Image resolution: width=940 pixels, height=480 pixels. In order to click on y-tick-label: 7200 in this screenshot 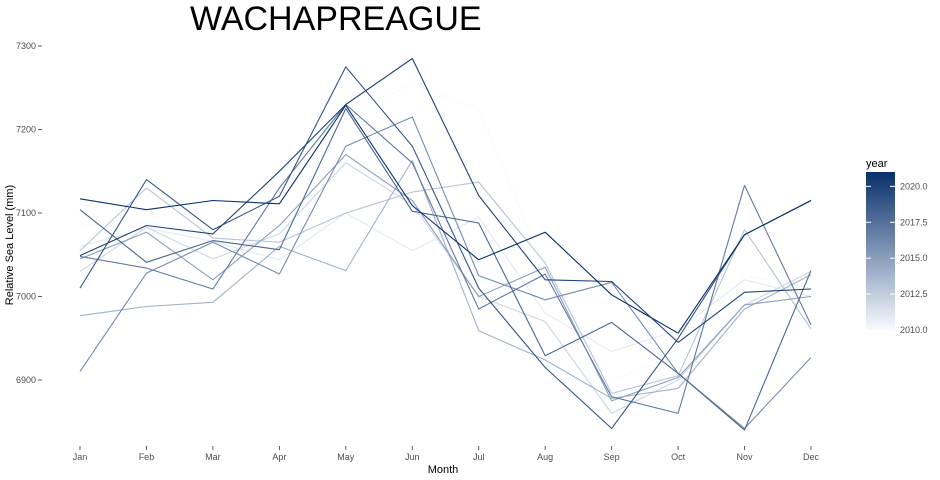, I will do `click(26, 130)`.